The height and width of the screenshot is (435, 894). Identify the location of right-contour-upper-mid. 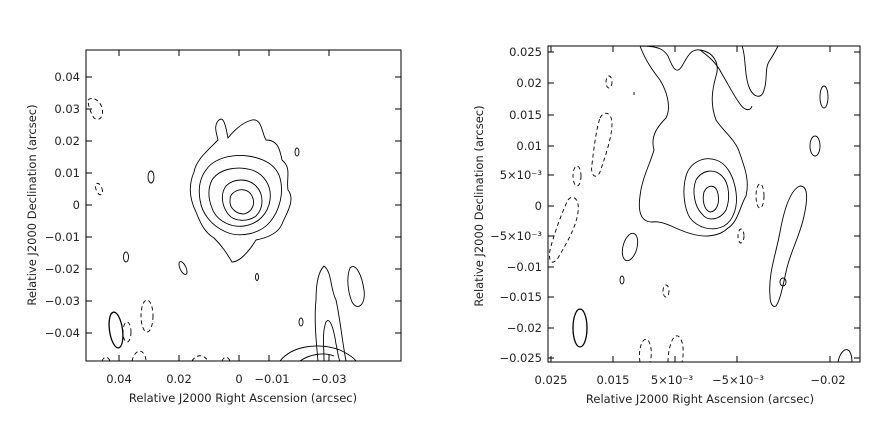
(726, 80).